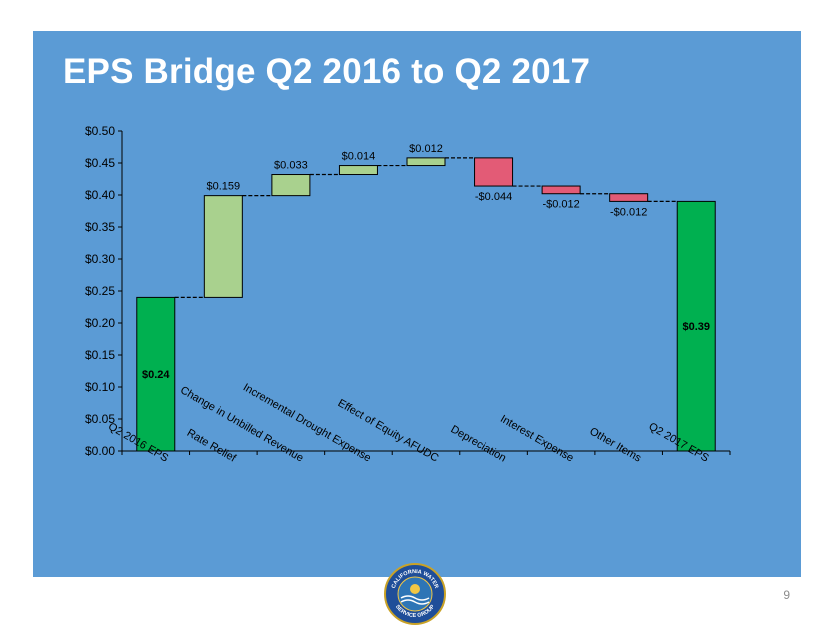 Image resolution: width=830 pixels, height=626 pixels. What do you see at coordinates (241, 424) in the screenshot?
I see `category-label: Change in Unbilled Revenue` at bounding box center [241, 424].